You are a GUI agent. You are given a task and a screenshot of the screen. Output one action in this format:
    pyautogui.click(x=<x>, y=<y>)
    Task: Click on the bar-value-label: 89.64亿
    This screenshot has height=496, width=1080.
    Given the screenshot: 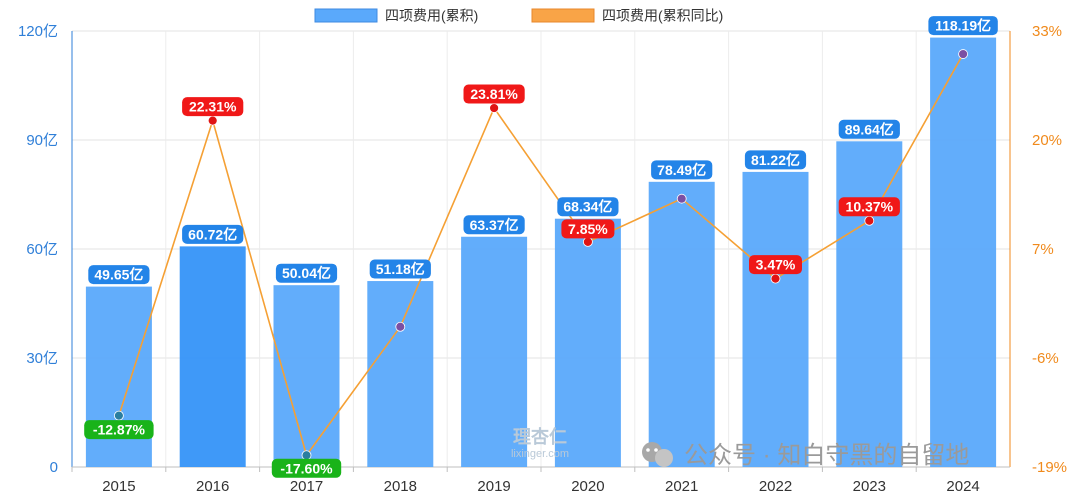 What is the action you would take?
    pyautogui.click(x=869, y=129)
    